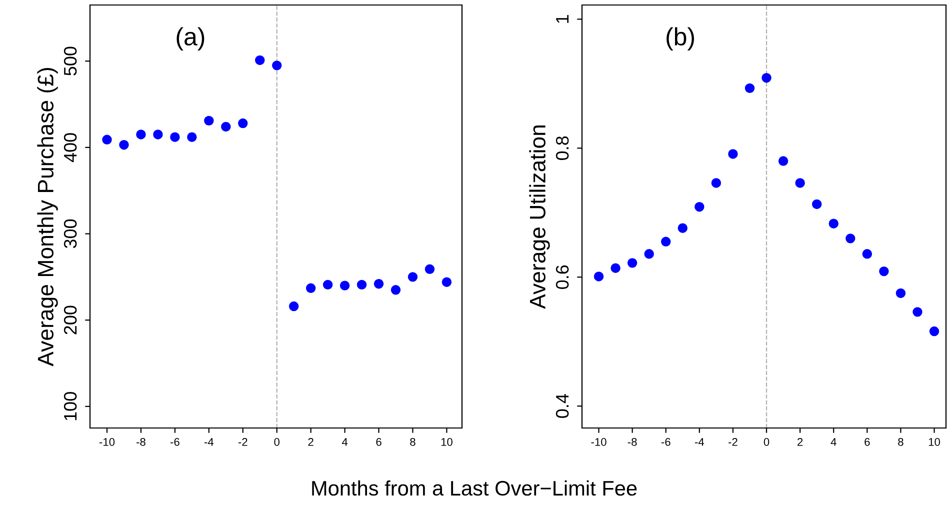 This screenshot has height=510, width=948. I want to click on y-axis-title: Average Utilization, so click(539, 217).